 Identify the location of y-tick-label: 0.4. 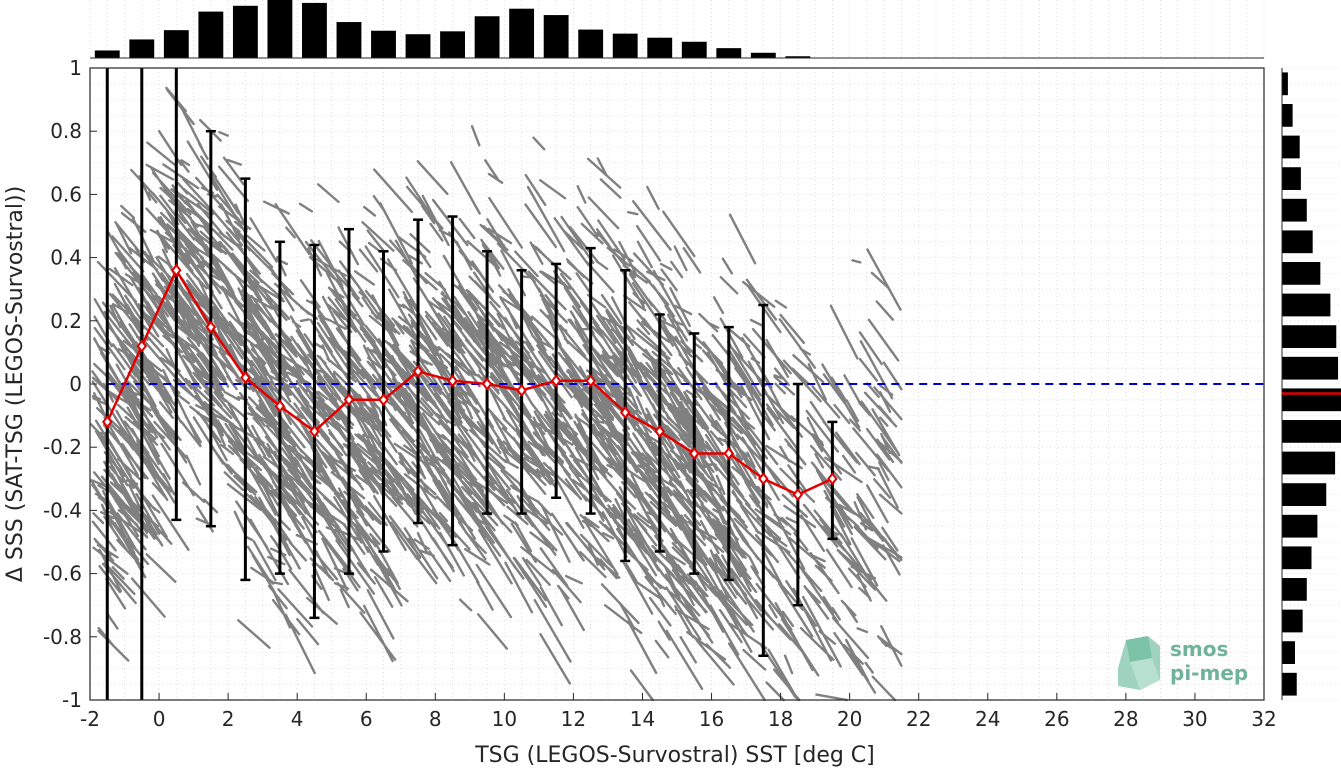
(66, 258).